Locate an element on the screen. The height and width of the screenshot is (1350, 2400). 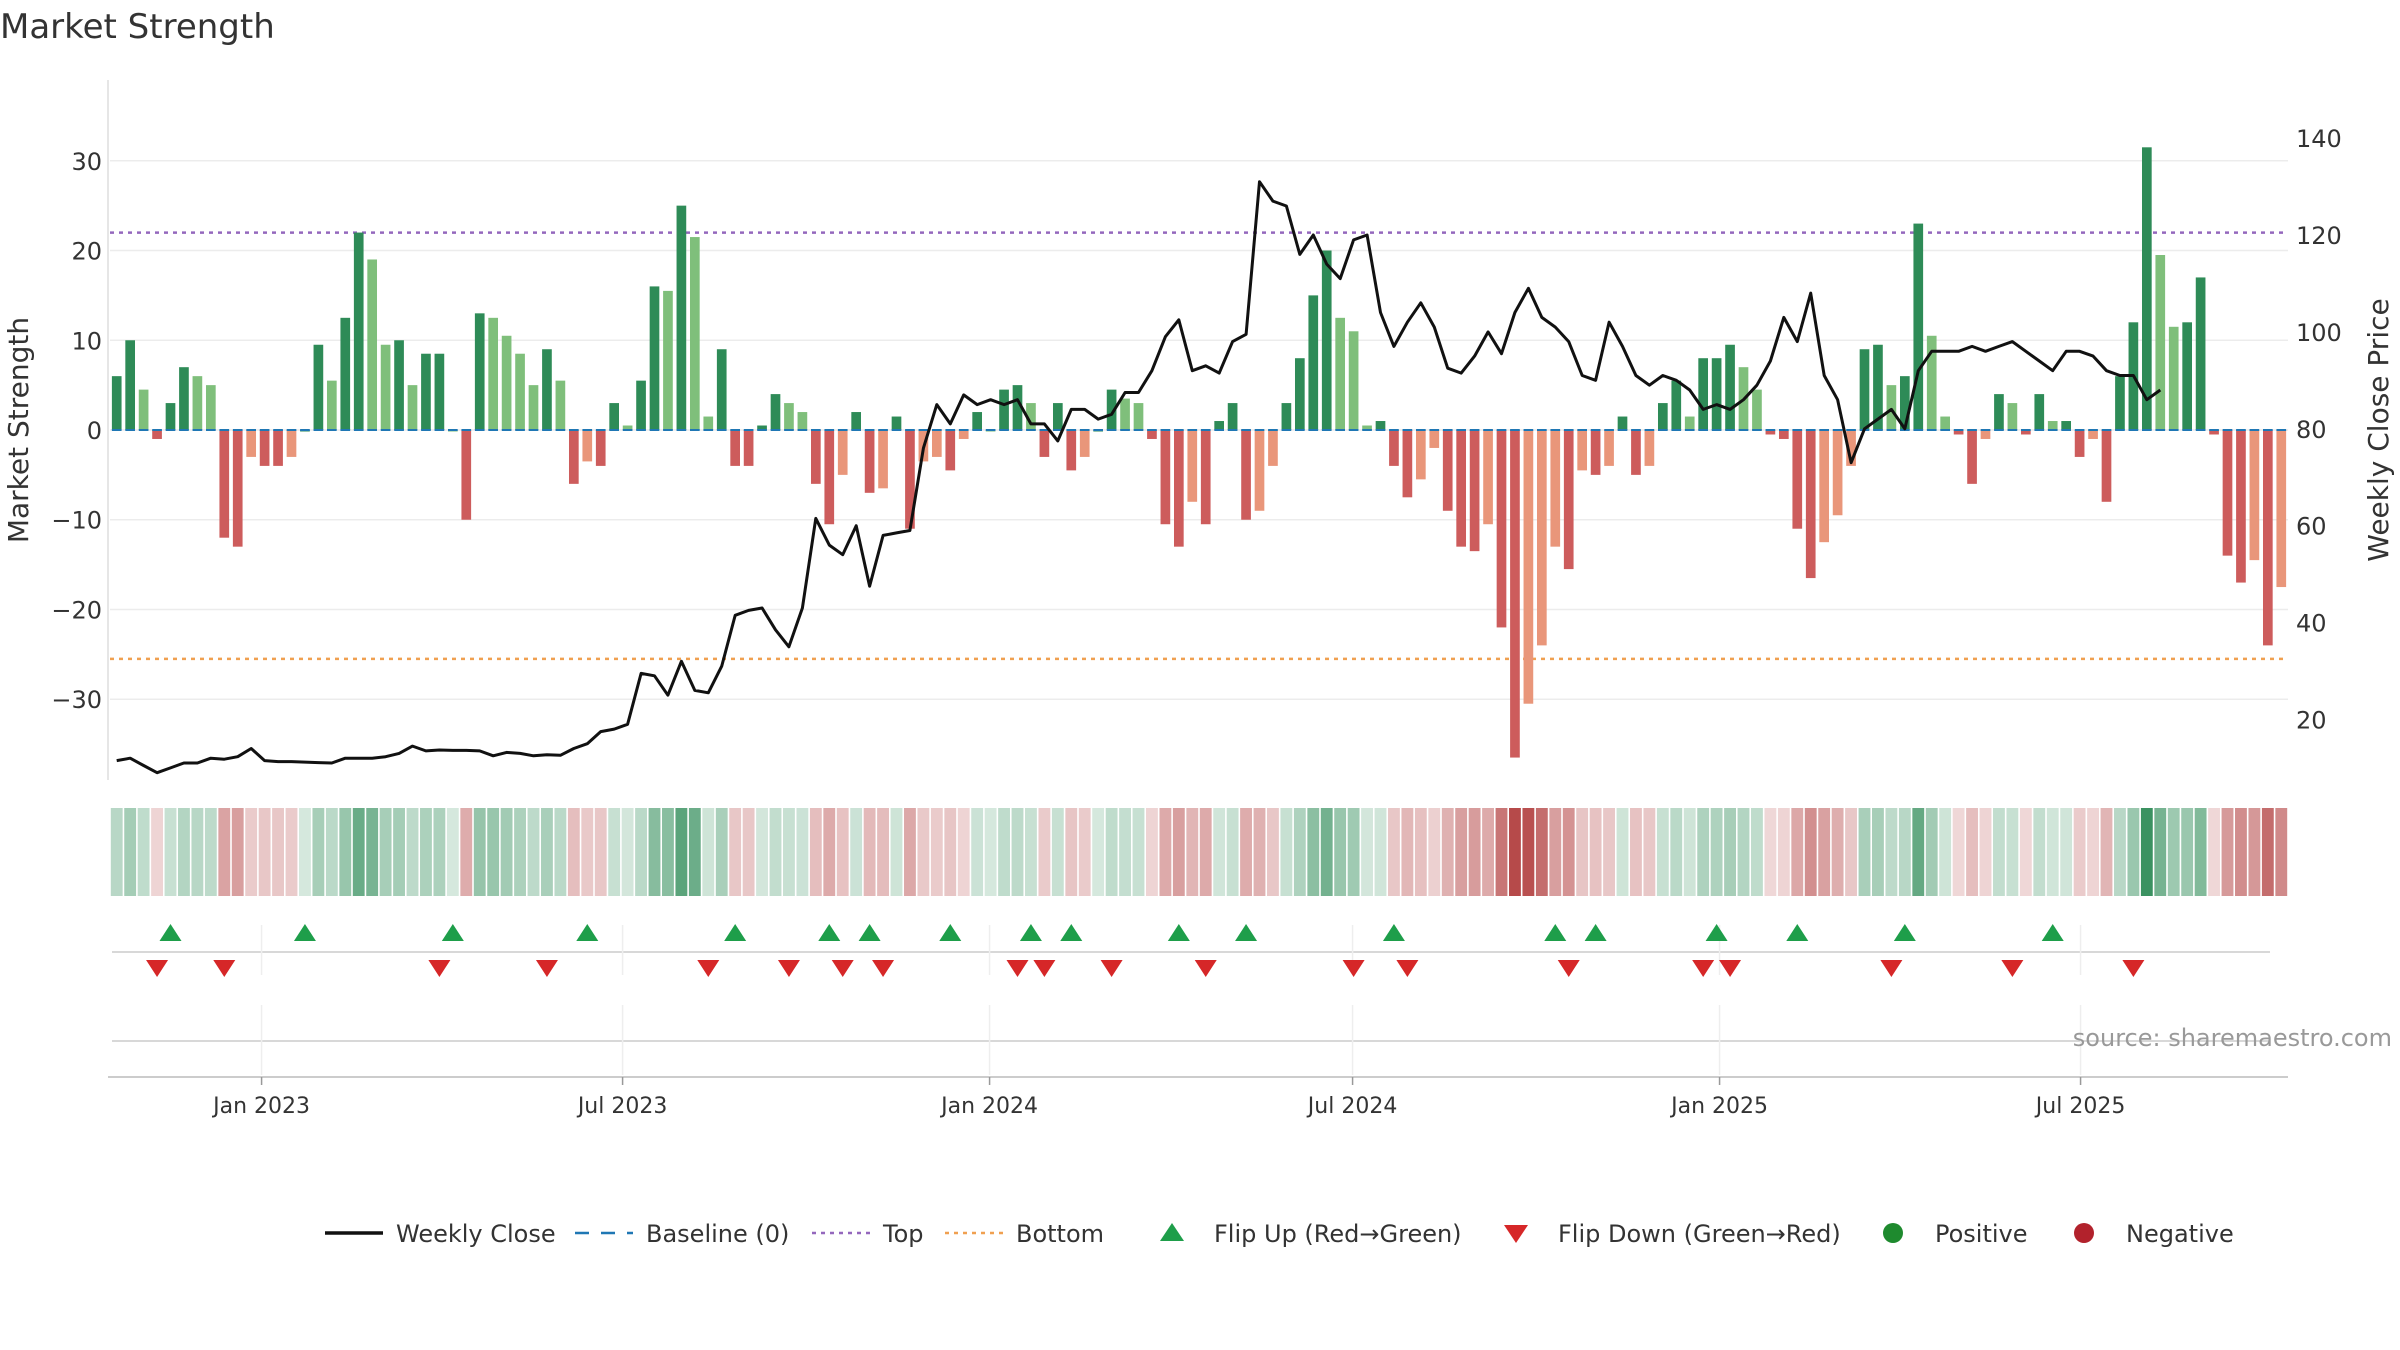
source-text: source: sharemaestro.com is located at coordinates (2232, 1038).